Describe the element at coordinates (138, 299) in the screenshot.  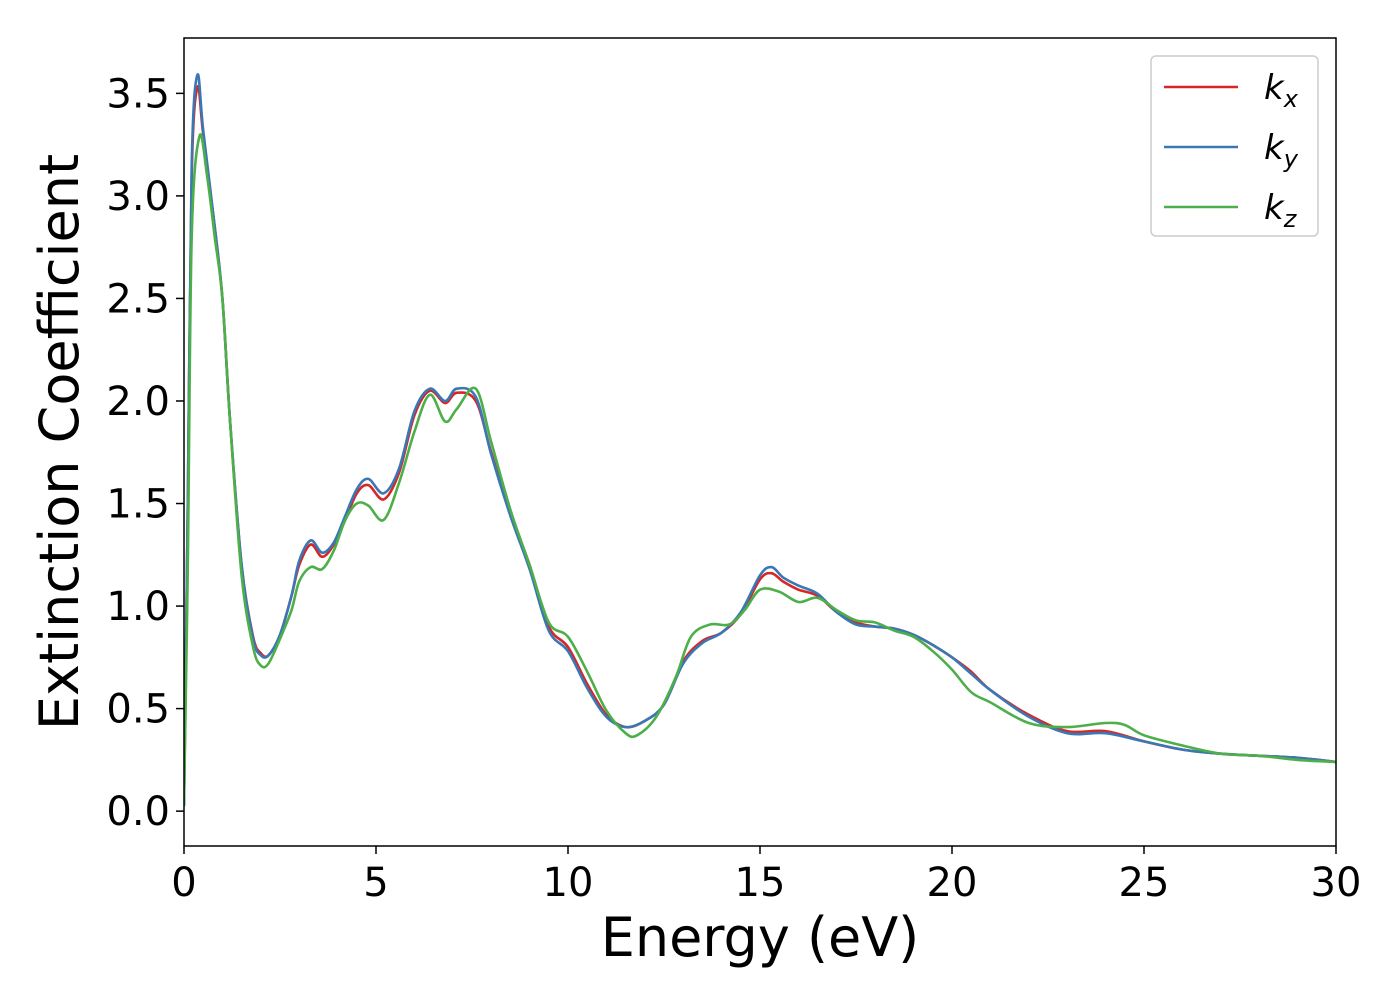
I see `y-tick-label: 2.5` at that location.